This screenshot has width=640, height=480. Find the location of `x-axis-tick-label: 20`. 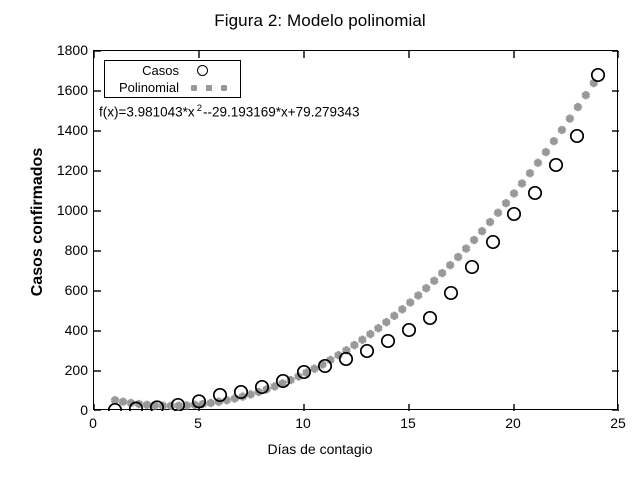

x-axis-tick-label: 20 is located at coordinates (513, 423).